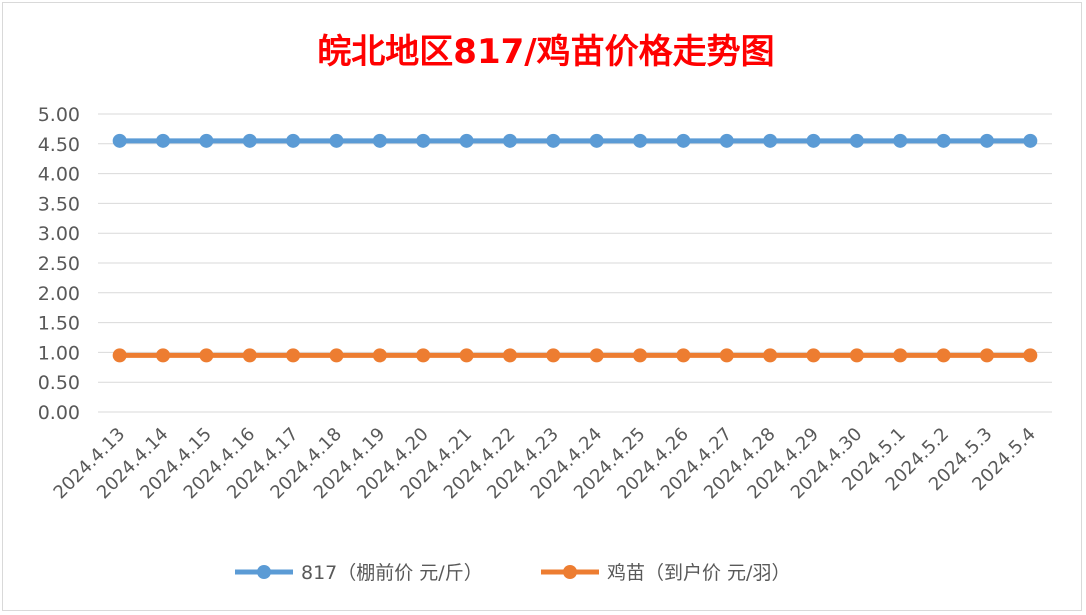 The width and height of the screenshot is (1086, 615). I want to click on y-tick-label: 3.00, so click(59, 234).